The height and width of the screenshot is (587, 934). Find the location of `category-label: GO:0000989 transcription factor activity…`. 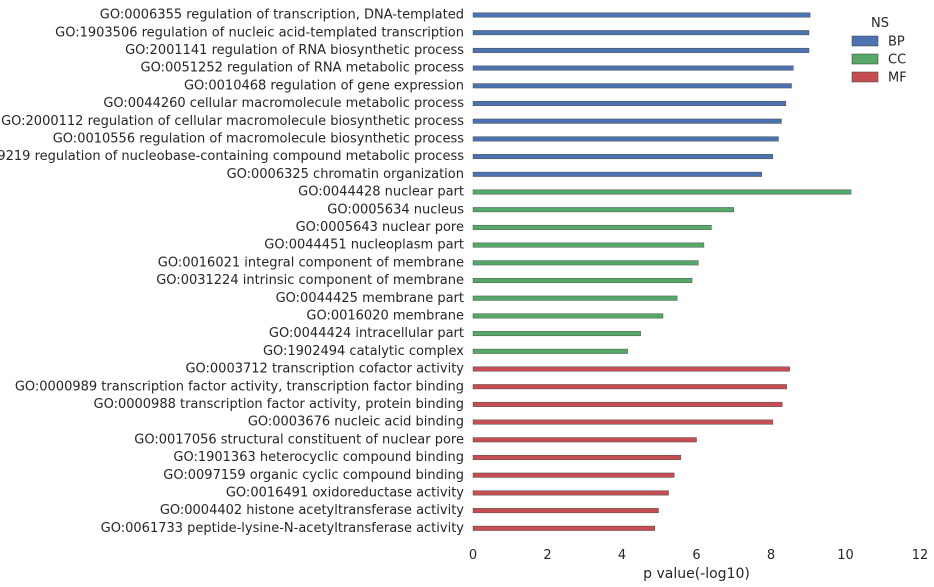

category-label: GO:0000989 transcription factor activity… is located at coordinates (239, 386).